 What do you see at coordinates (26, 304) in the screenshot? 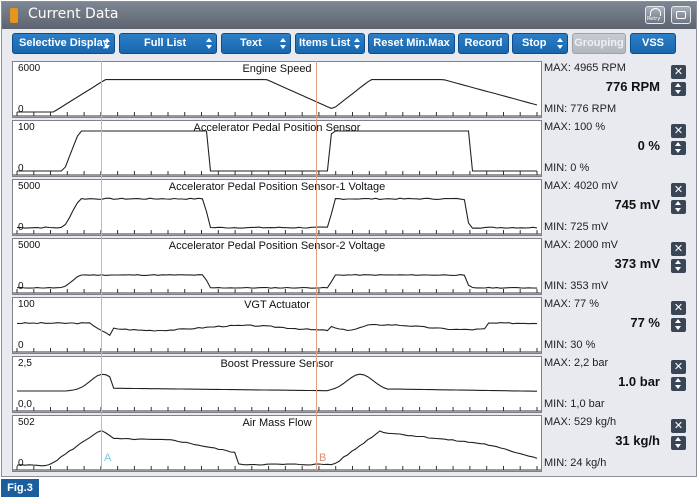
I see `axis-max-label: 100` at bounding box center [26, 304].